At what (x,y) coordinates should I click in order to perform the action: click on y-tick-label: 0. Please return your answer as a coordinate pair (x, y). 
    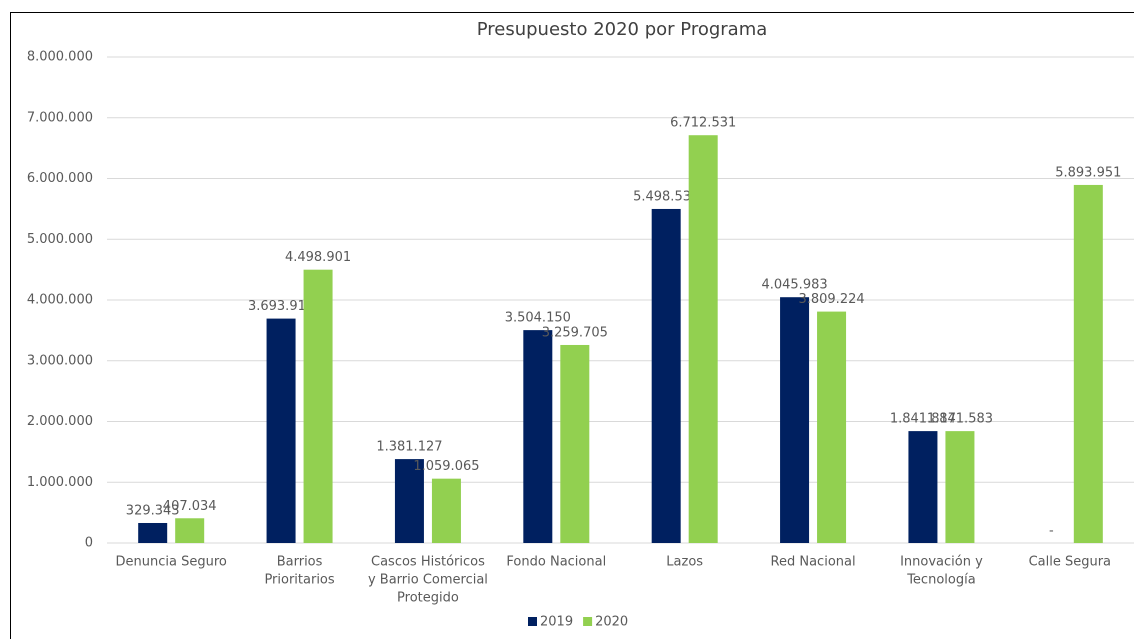
    Looking at the image, I should click on (89, 543).